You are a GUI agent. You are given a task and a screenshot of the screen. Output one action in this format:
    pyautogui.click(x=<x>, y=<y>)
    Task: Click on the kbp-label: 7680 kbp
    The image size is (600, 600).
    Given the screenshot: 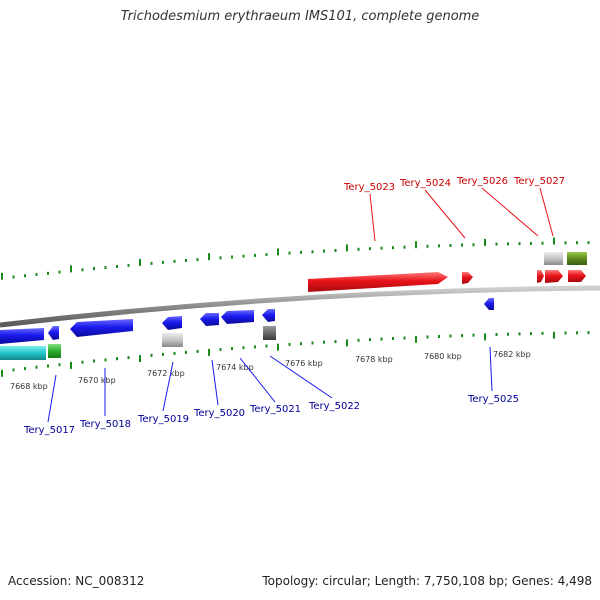 What is the action you would take?
    pyautogui.click(x=443, y=356)
    